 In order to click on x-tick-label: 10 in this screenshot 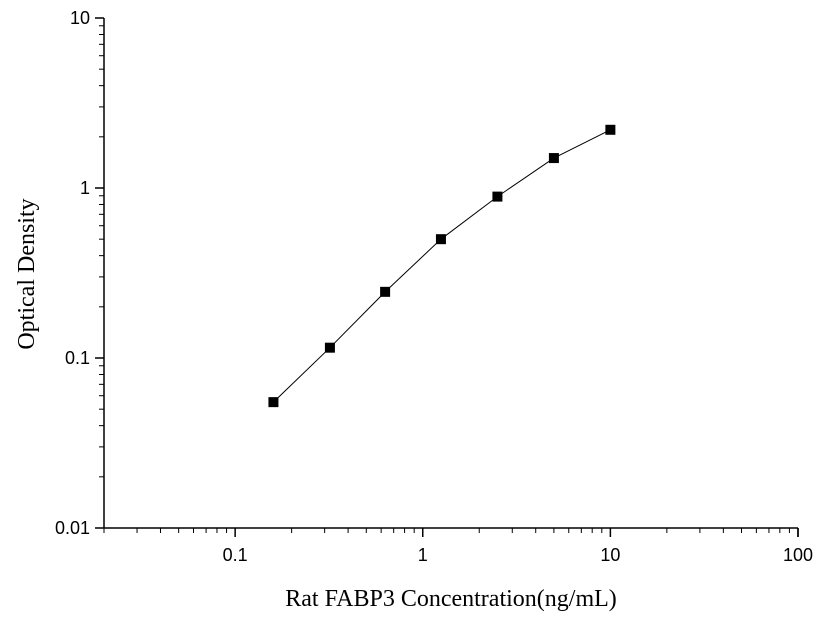, I will do `click(610, 555)`.